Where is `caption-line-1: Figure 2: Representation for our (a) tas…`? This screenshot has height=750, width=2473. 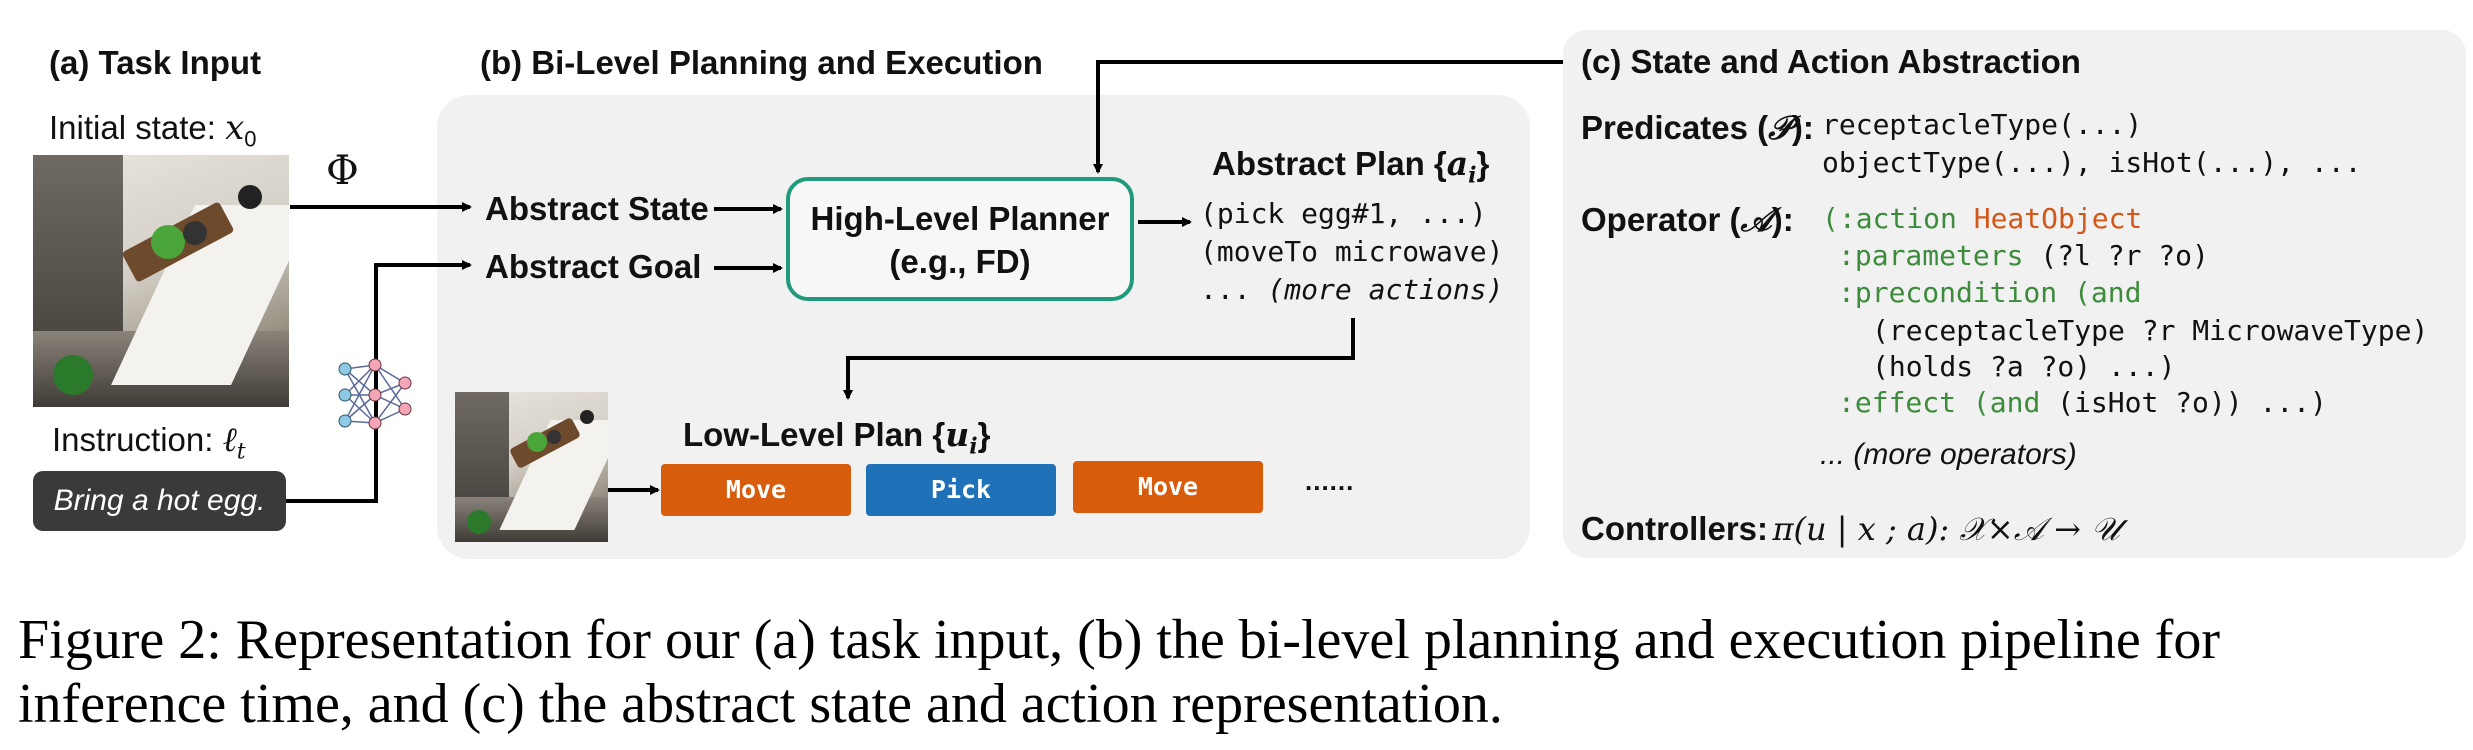
caption-line-1: Figure 2: Representation for our (a) tas… is located at coordinates (1119, 640).